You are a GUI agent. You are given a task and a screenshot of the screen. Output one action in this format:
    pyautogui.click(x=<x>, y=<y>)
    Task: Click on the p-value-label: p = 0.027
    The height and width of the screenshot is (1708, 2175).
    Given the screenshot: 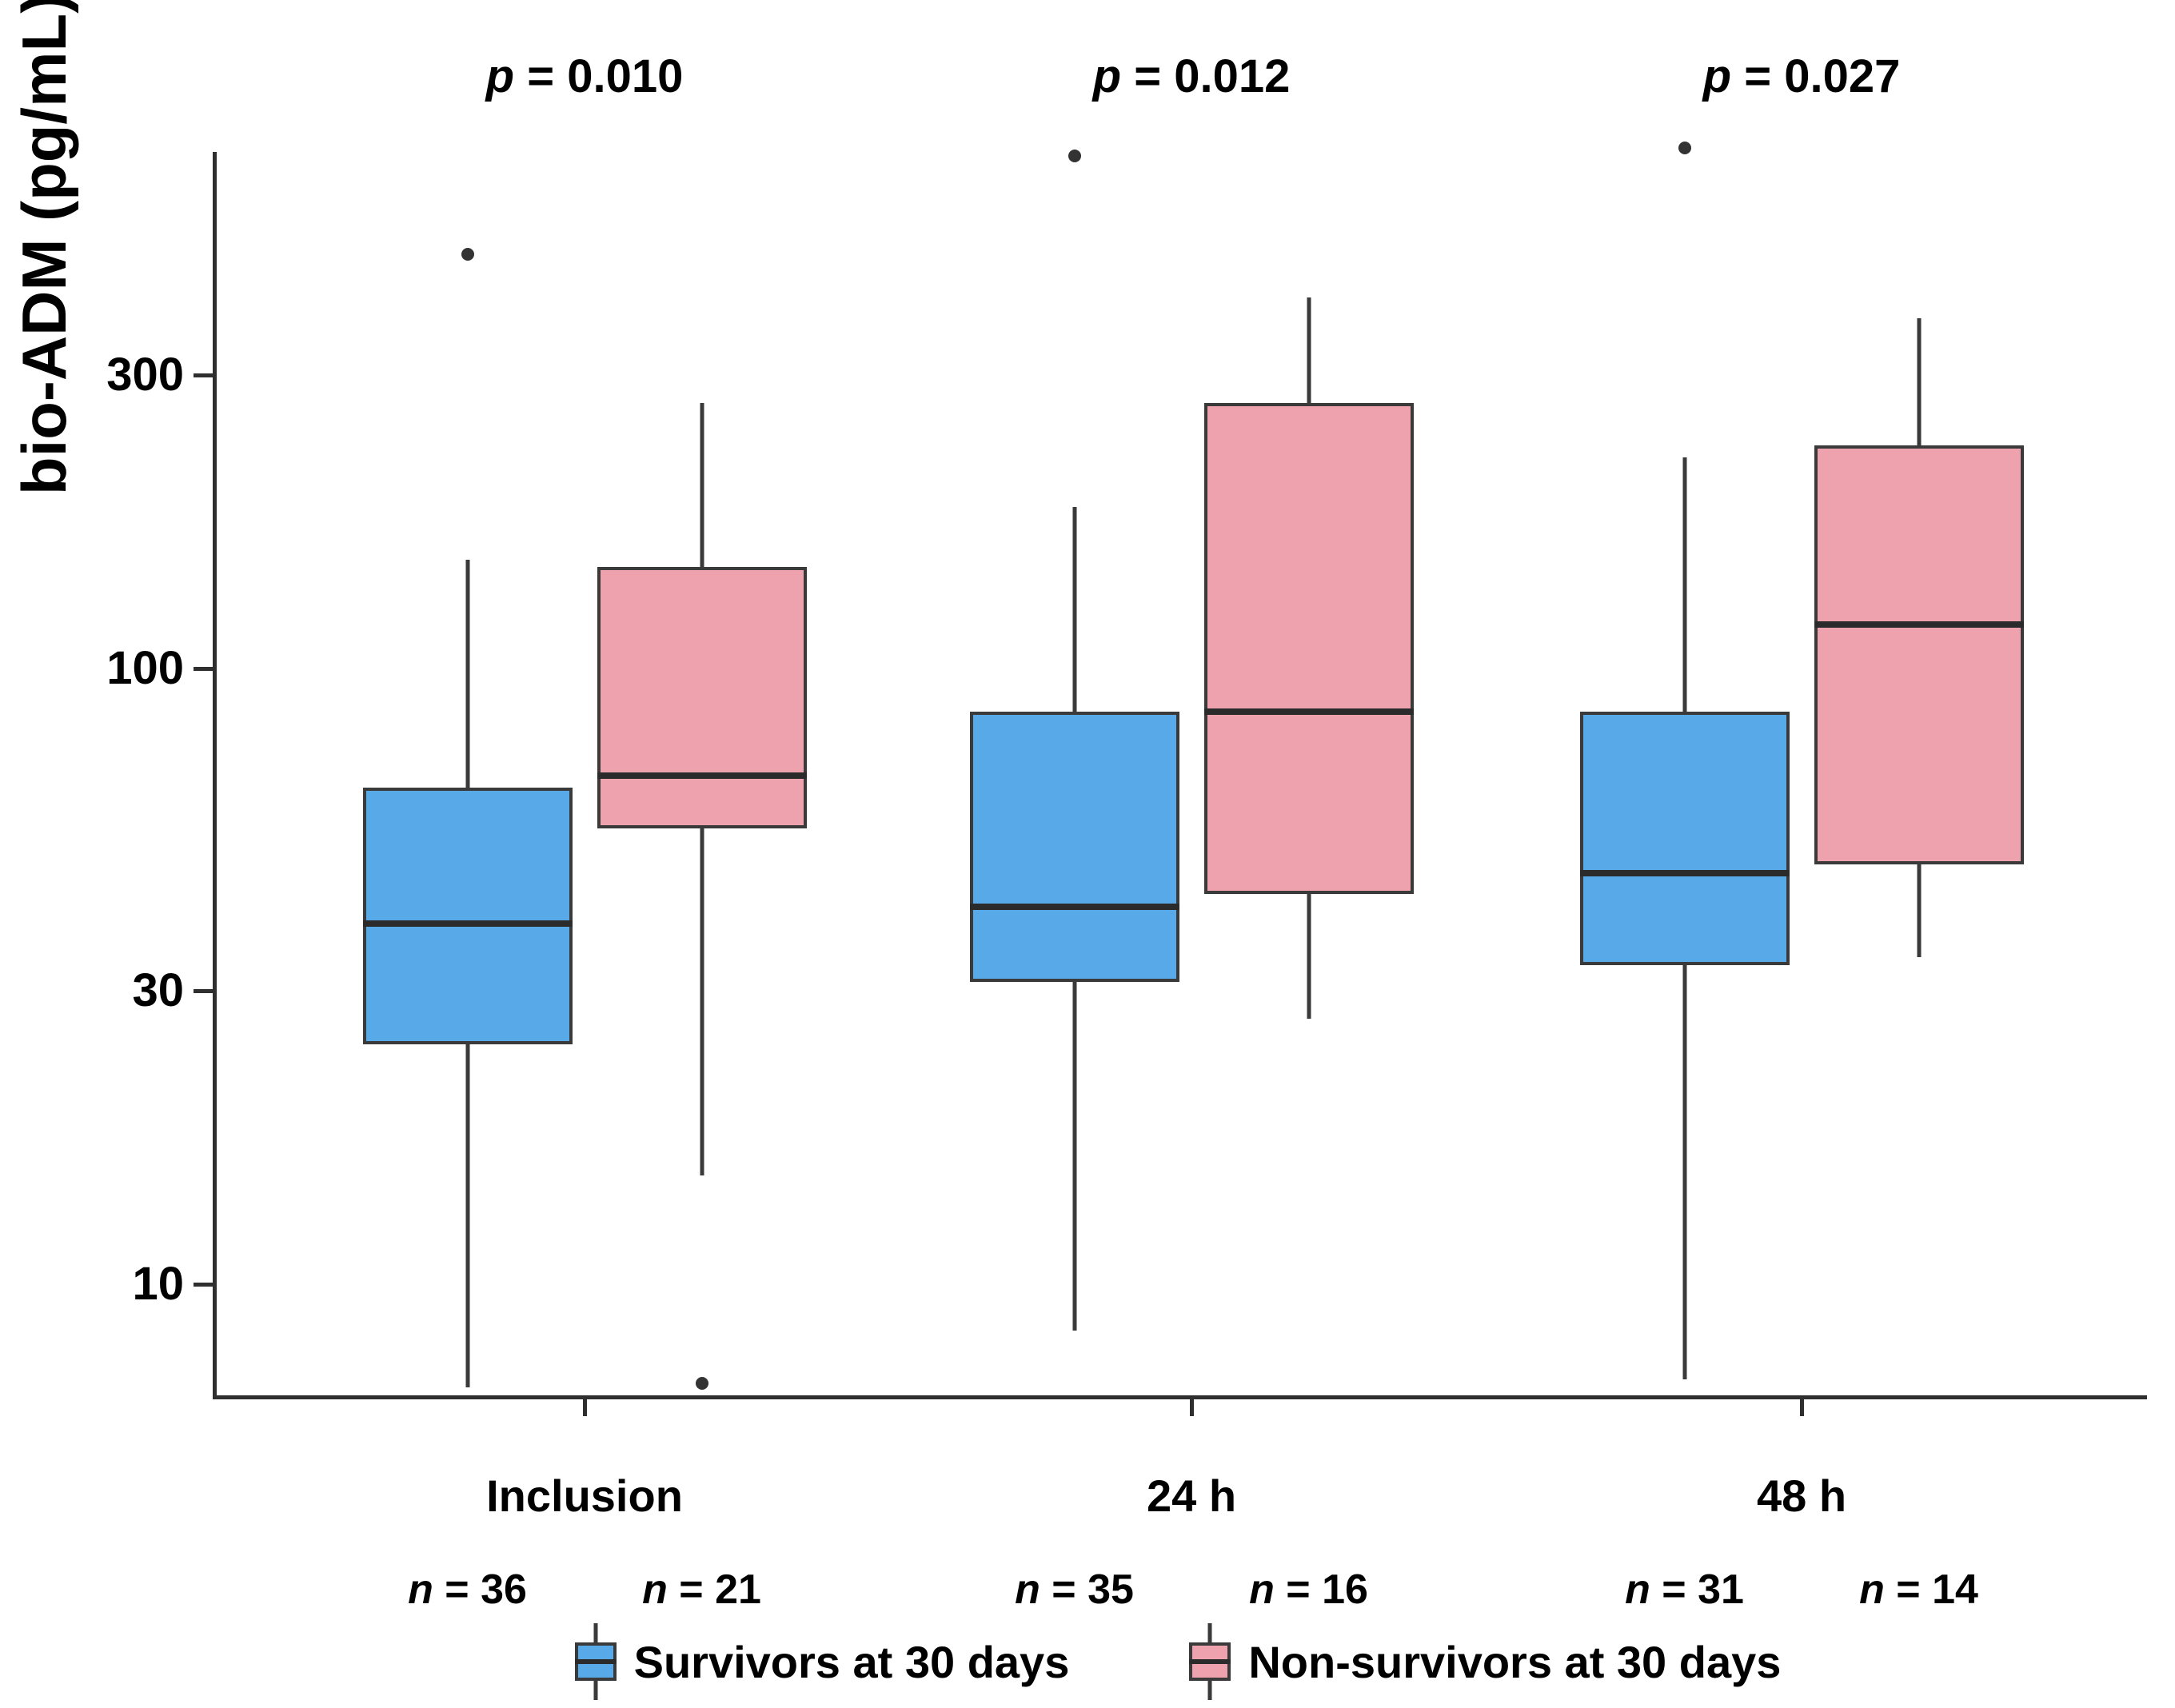 What is the action you would take?
    pyautogui.click(x=1801, y=76)
    